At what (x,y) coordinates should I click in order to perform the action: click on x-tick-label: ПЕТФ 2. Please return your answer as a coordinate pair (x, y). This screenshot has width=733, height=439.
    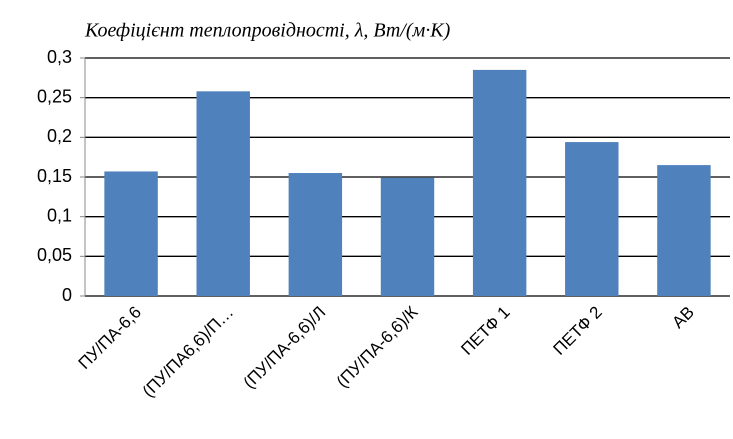
    Looking at the image, I should click on (578, 331).